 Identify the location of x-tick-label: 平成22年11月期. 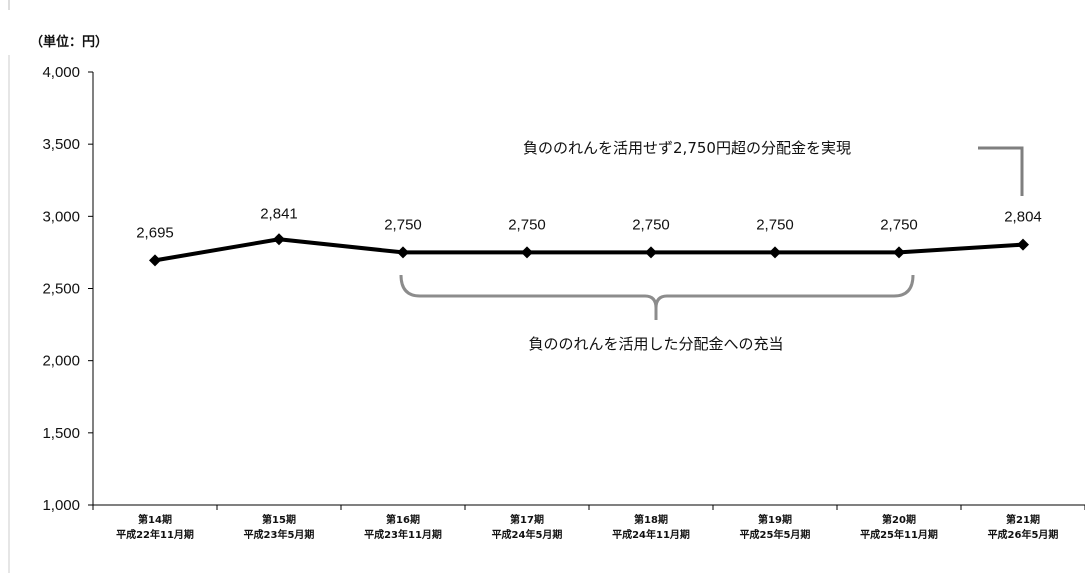
(155, 534).